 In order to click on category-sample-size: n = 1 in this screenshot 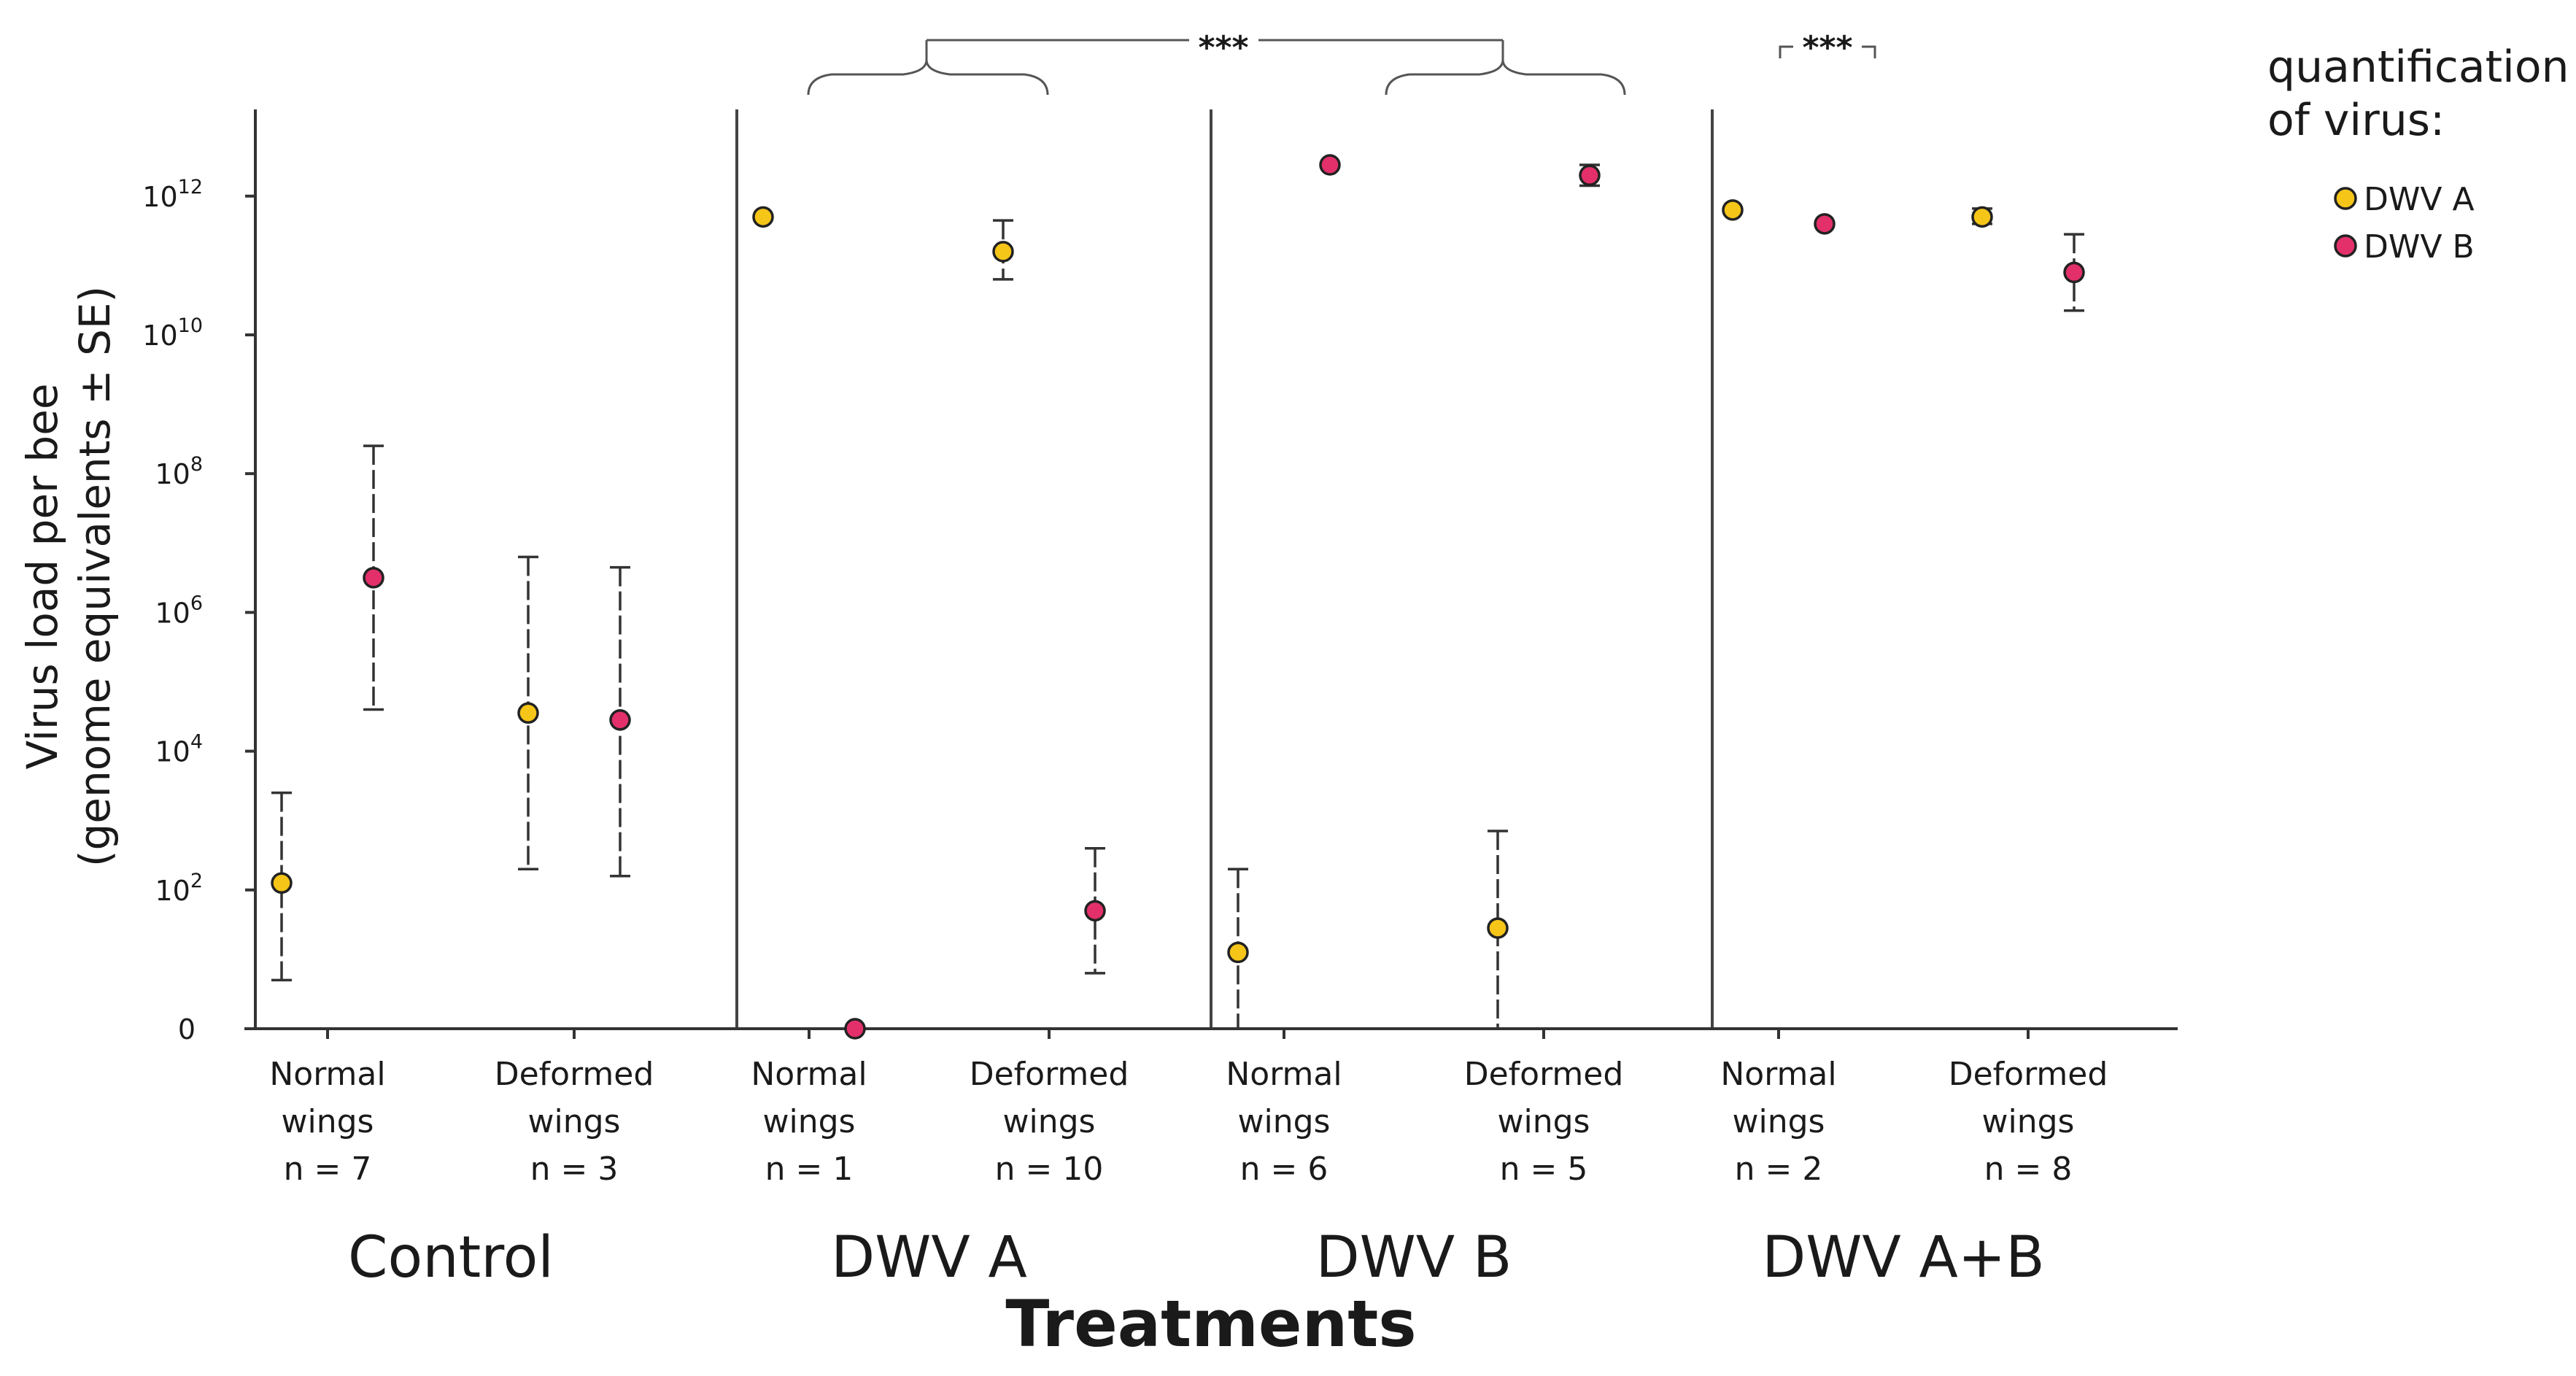, I will do `click(809, 1169)`.